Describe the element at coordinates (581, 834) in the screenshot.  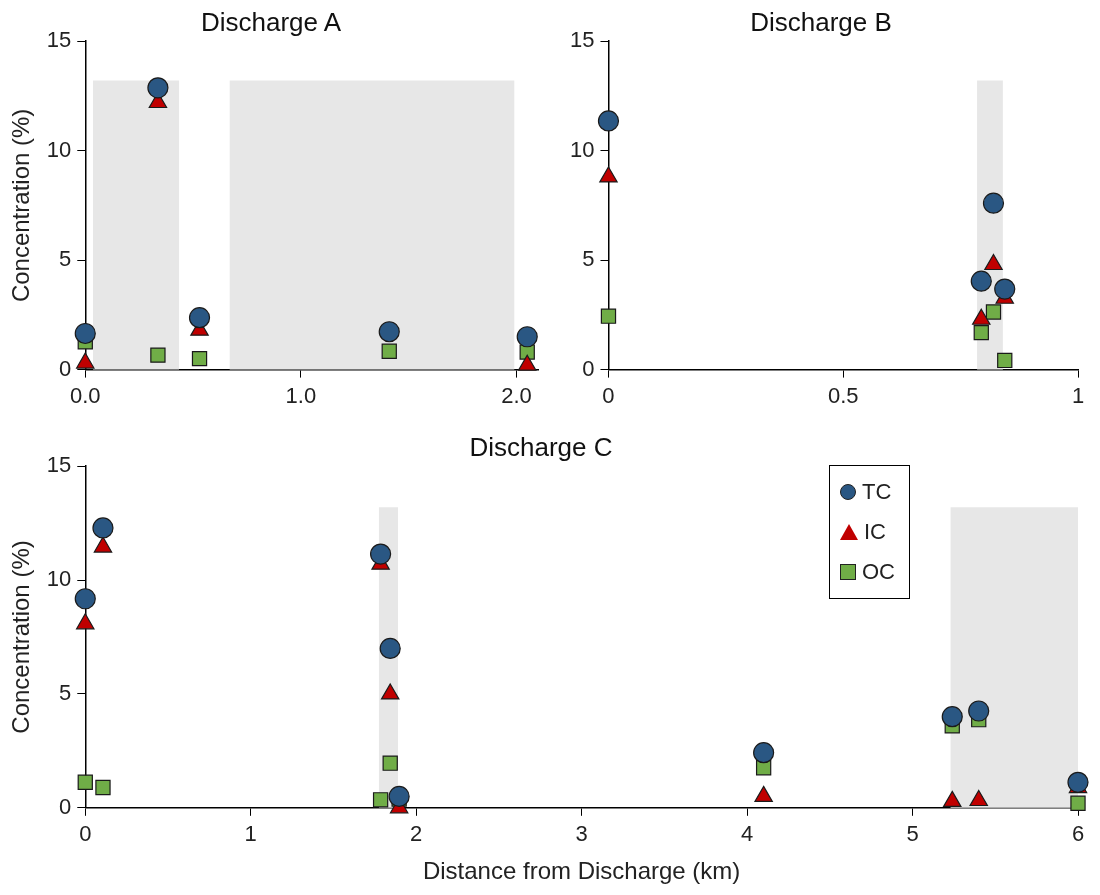
I see `x-tick-label: 3` at that location.